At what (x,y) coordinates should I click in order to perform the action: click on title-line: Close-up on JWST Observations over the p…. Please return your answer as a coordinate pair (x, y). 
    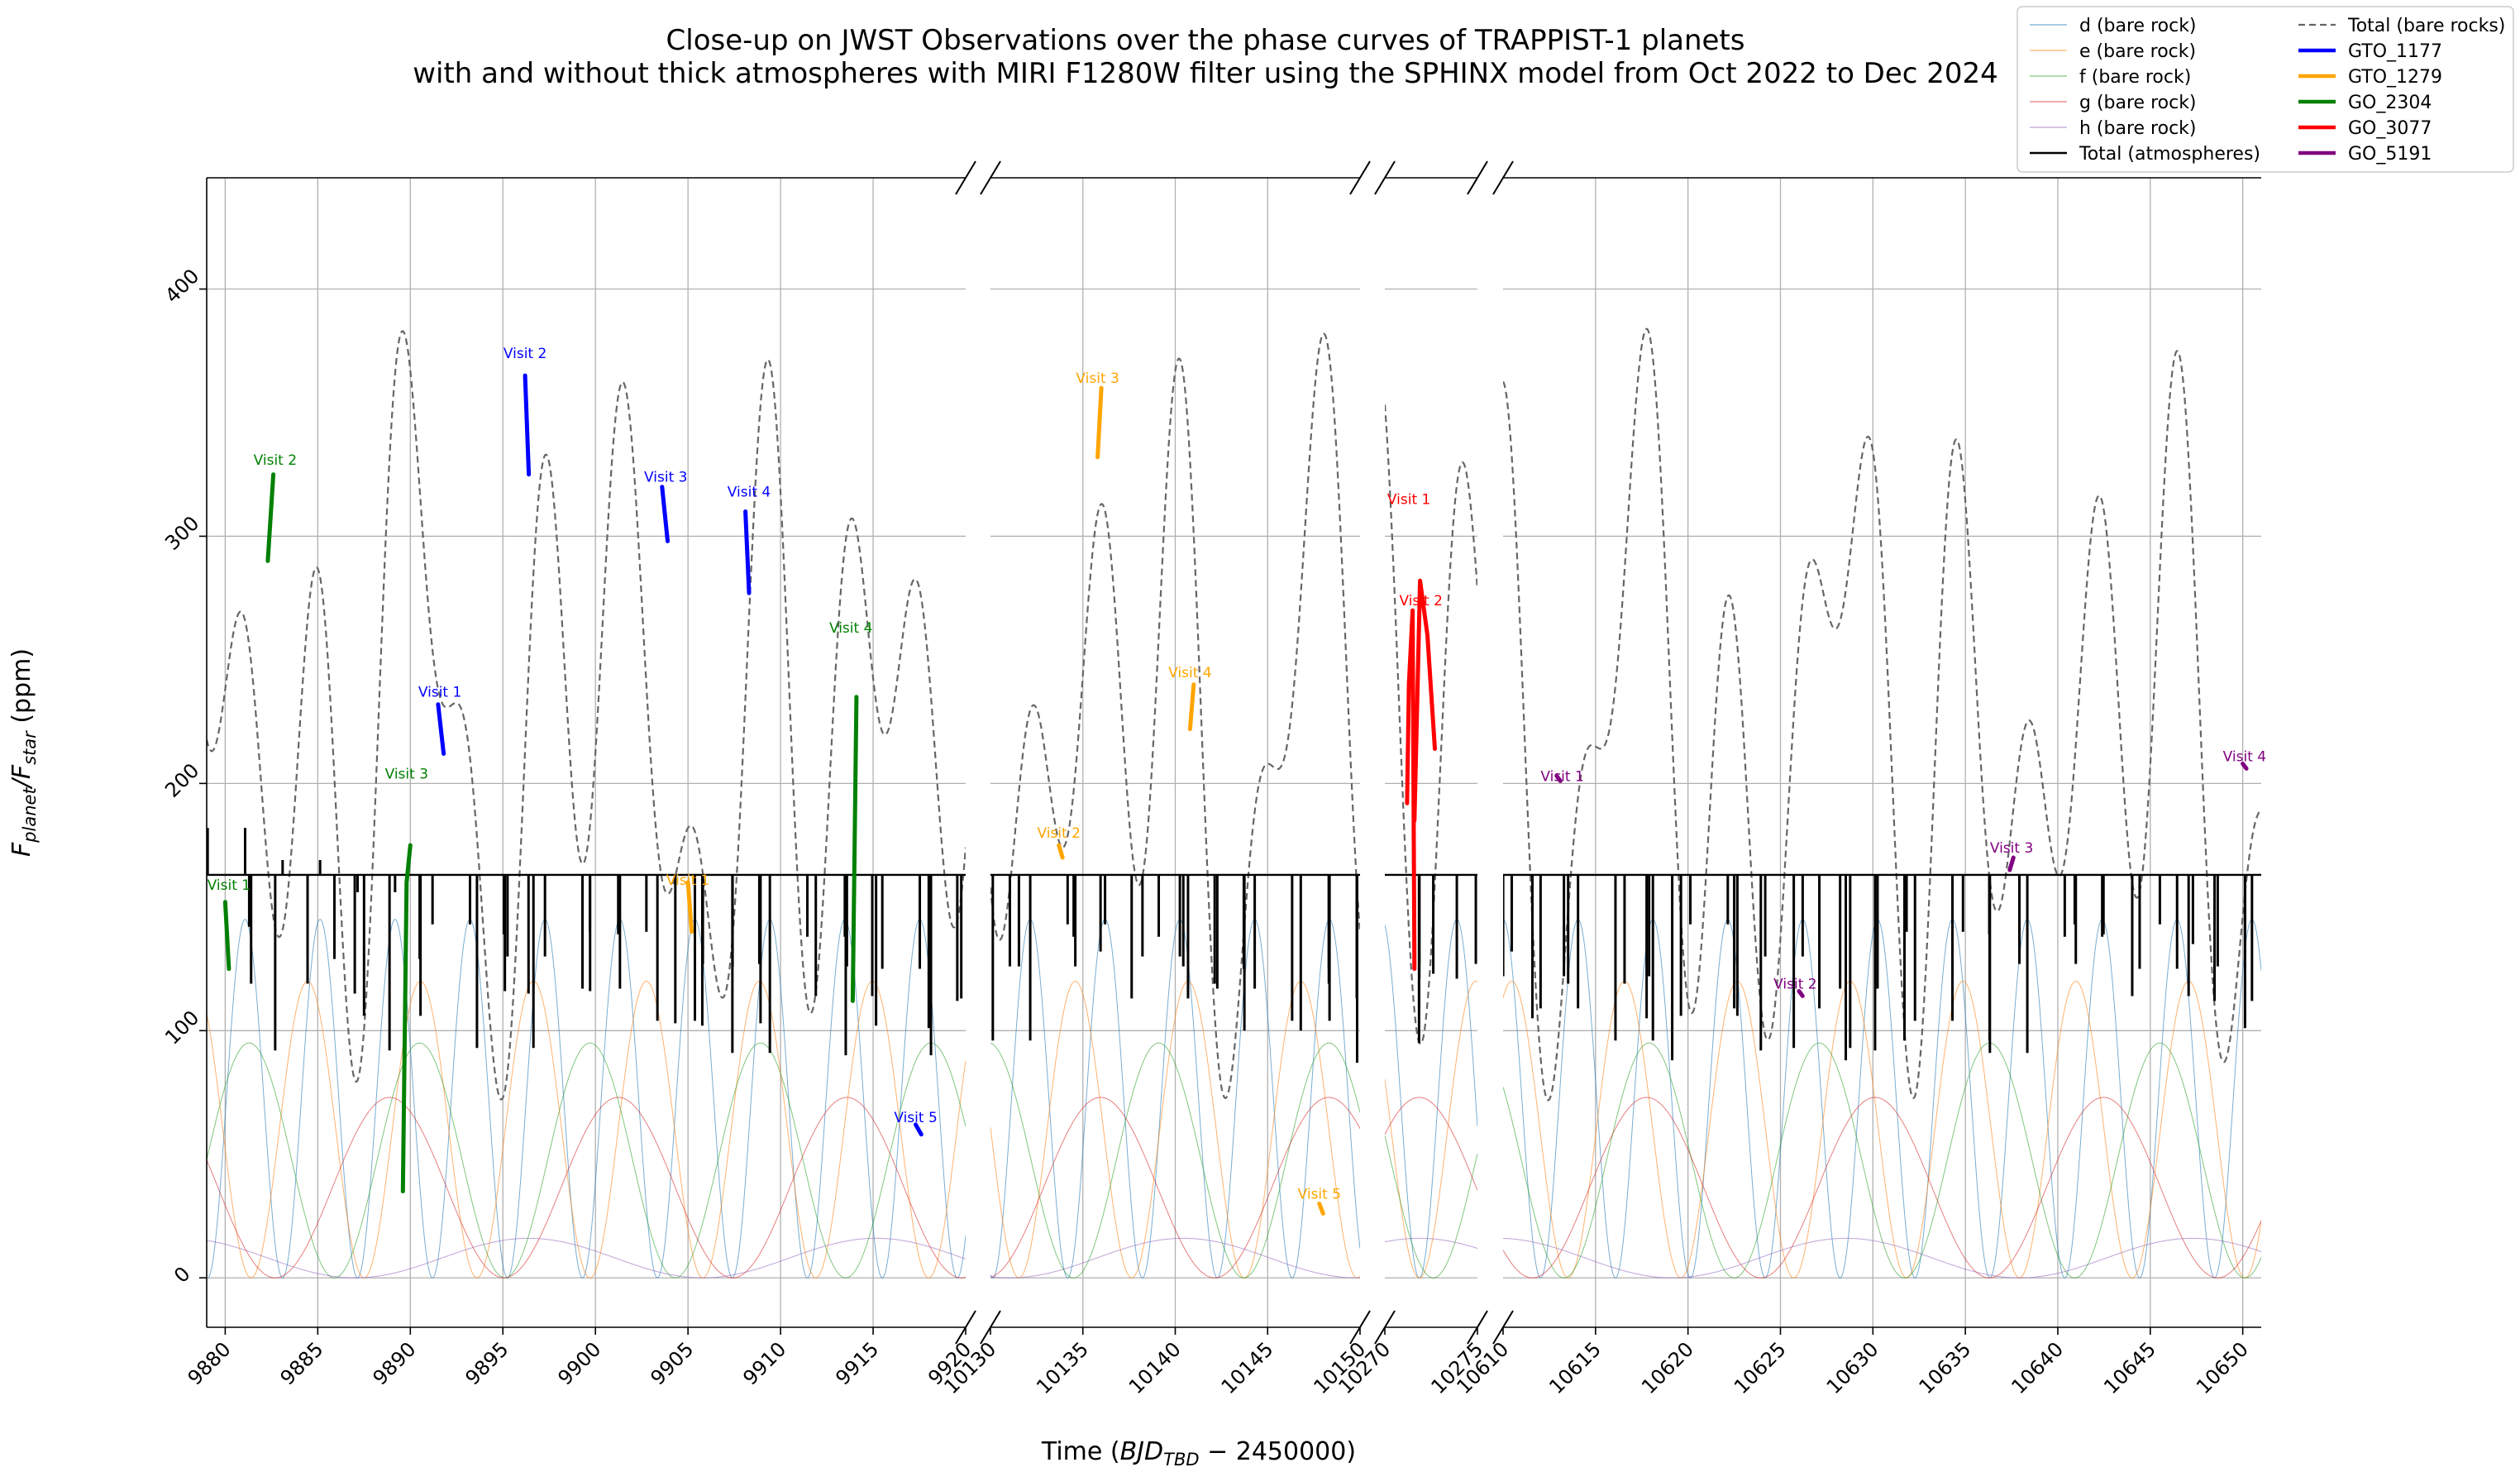
    Looking at the image, I should click on (1205, 40).